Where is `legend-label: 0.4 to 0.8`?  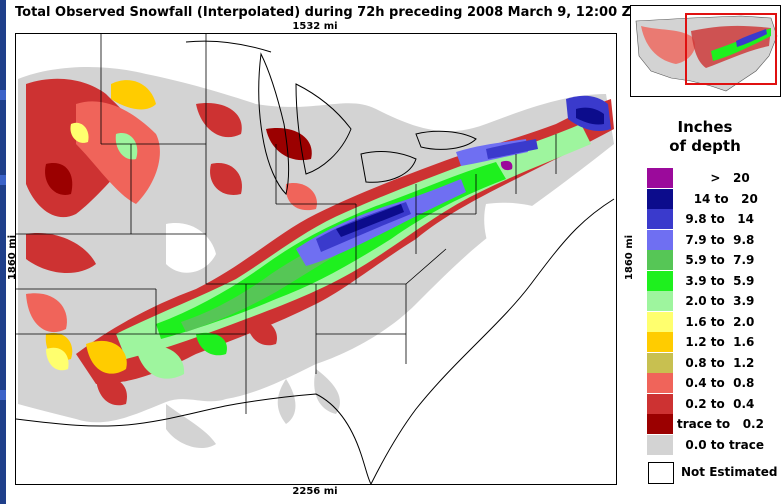
legend-label: 0.4 to 0.8 is located at coordinates (716, 383).